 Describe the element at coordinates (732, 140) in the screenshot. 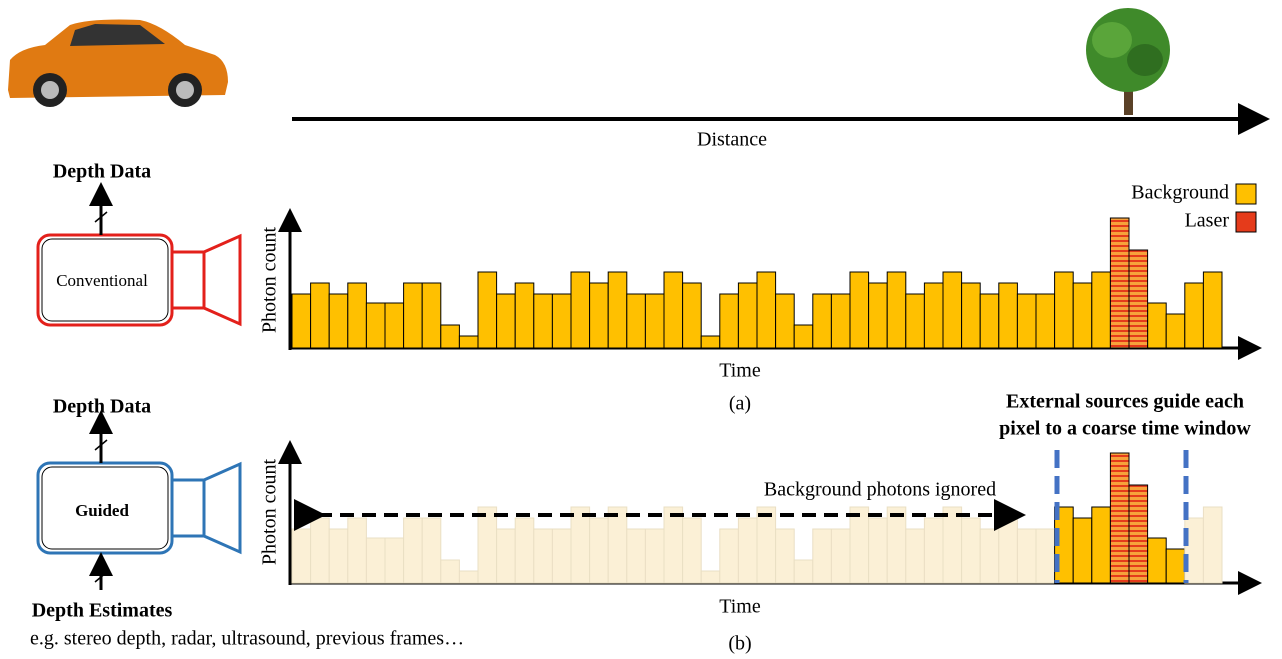

I see `distance-label: Distance` at that location.